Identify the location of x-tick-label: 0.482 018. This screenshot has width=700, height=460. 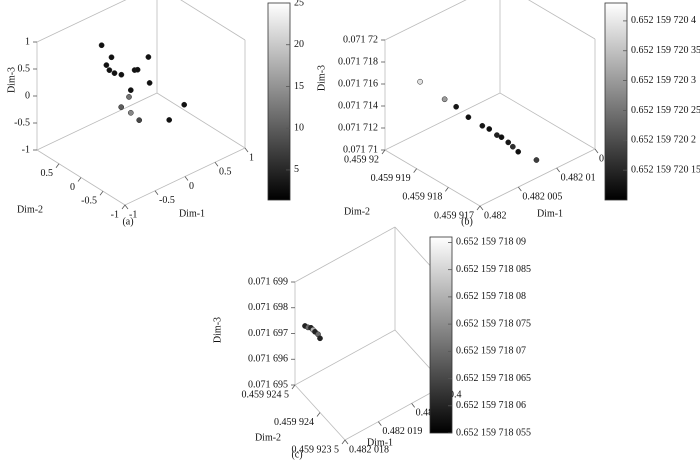
(369, 449).